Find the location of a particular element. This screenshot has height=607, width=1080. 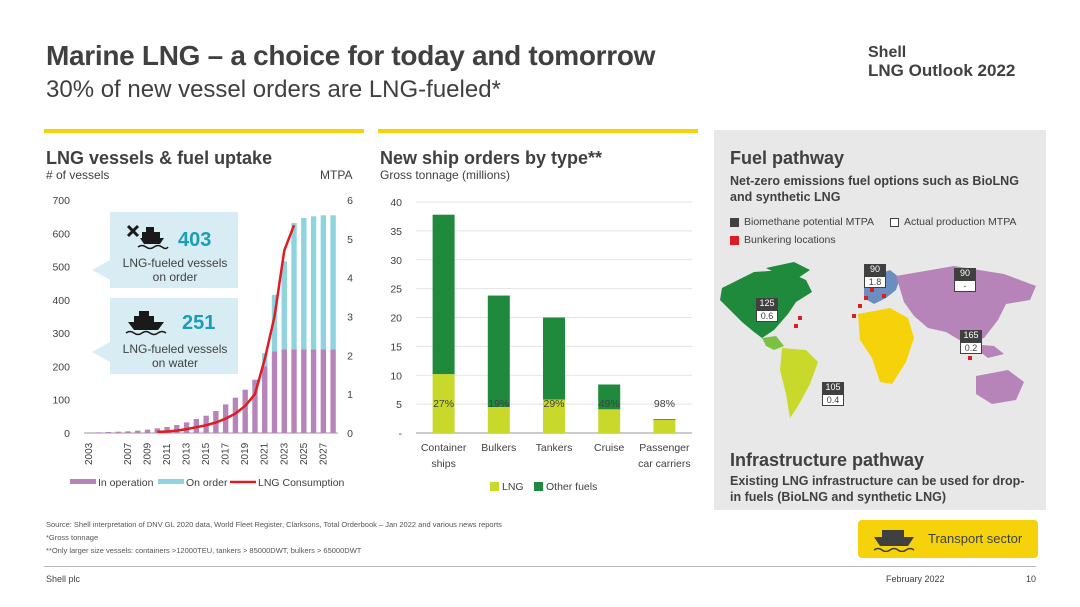

y2-tick-label: 3 is located at coordinates (350, 318).